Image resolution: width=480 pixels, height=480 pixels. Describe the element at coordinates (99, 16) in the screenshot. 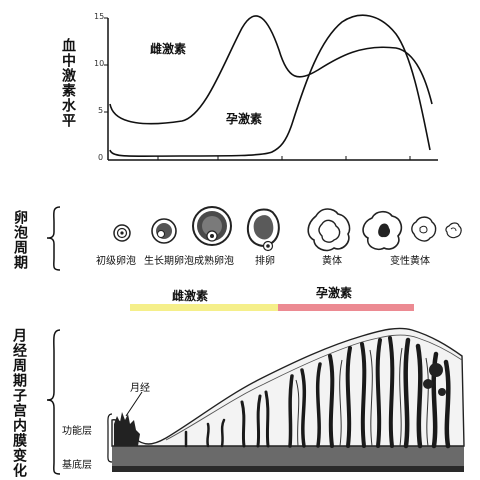

I see `y-tick-15: 15` at that location.